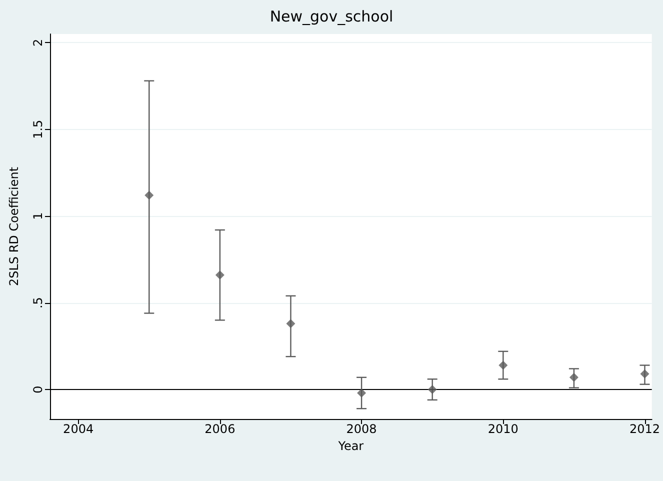  I want to click on y-tick-label: 0, so click(38, 390).